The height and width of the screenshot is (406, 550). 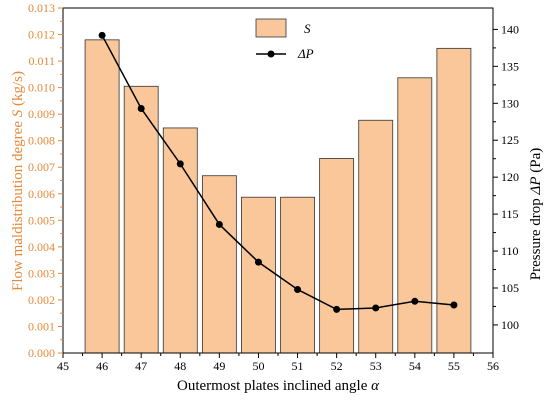 I want to click on x-axis-title: Outermost plates inclined angle α, so click(x=278, y=386).